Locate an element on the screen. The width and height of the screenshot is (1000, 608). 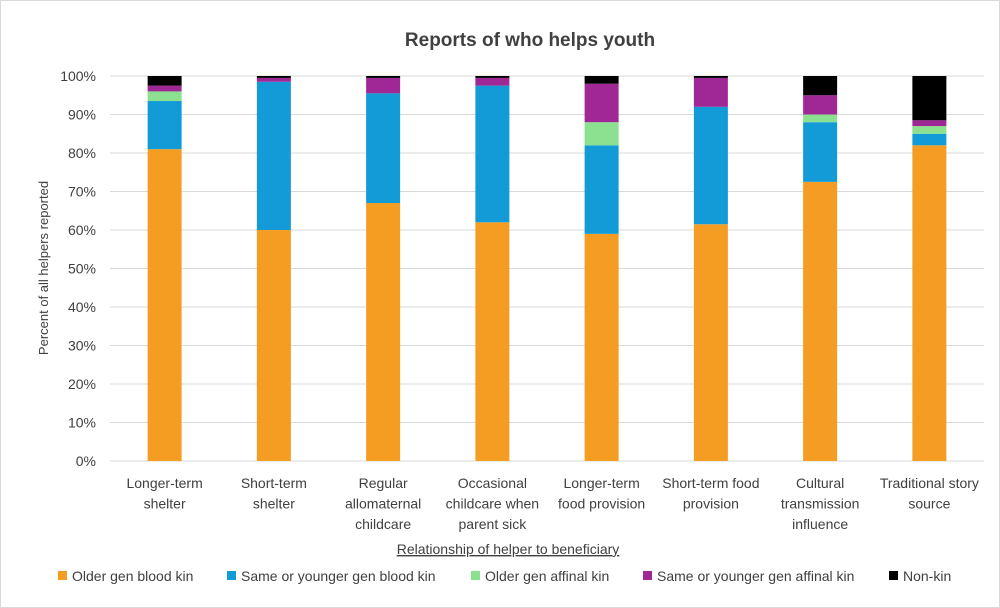
legend-label: Older gen blood kin is located at coordinates (132, 576).